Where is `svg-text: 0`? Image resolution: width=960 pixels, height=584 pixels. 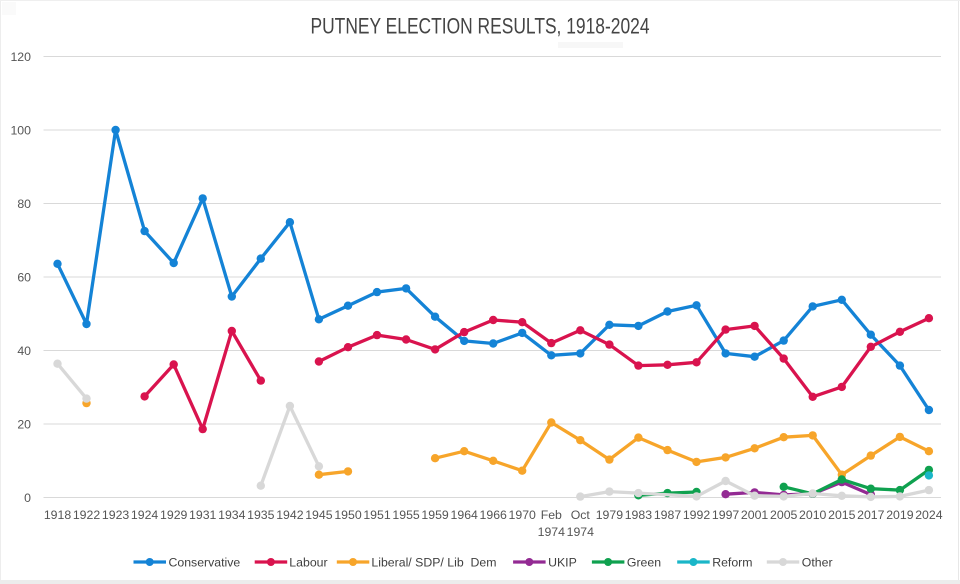 svg-text: 0 is located at coordinates (27, 498).